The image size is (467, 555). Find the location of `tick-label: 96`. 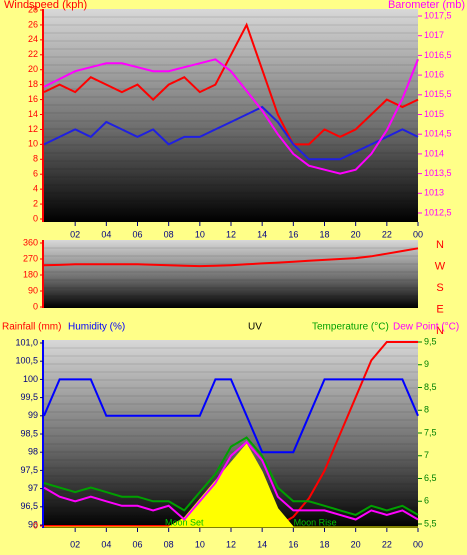

tick-label: 96 is located at coordinates (33, 524).